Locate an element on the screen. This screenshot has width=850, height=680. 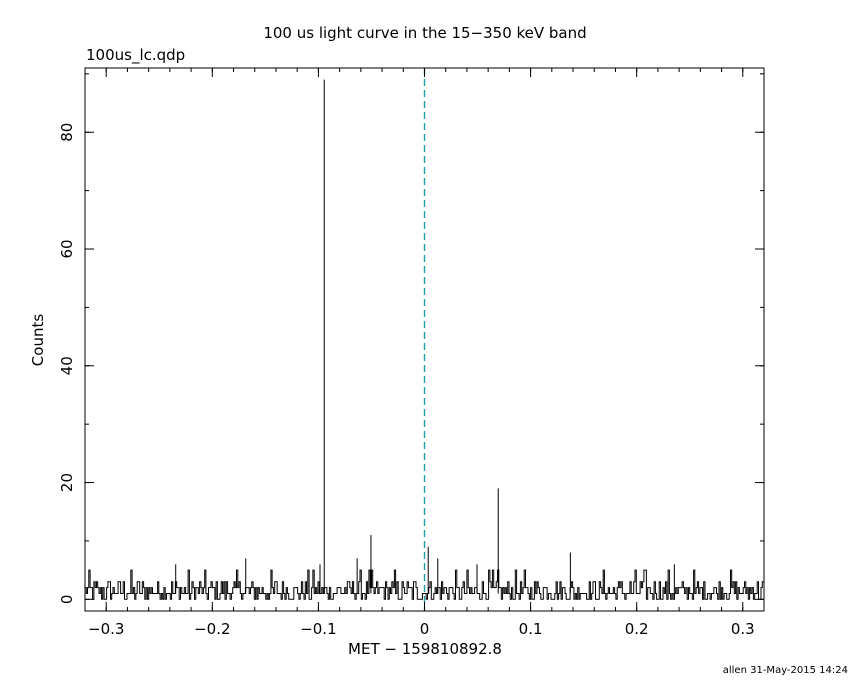
y-axis-label: Counts is located at coordinates (38, 340).